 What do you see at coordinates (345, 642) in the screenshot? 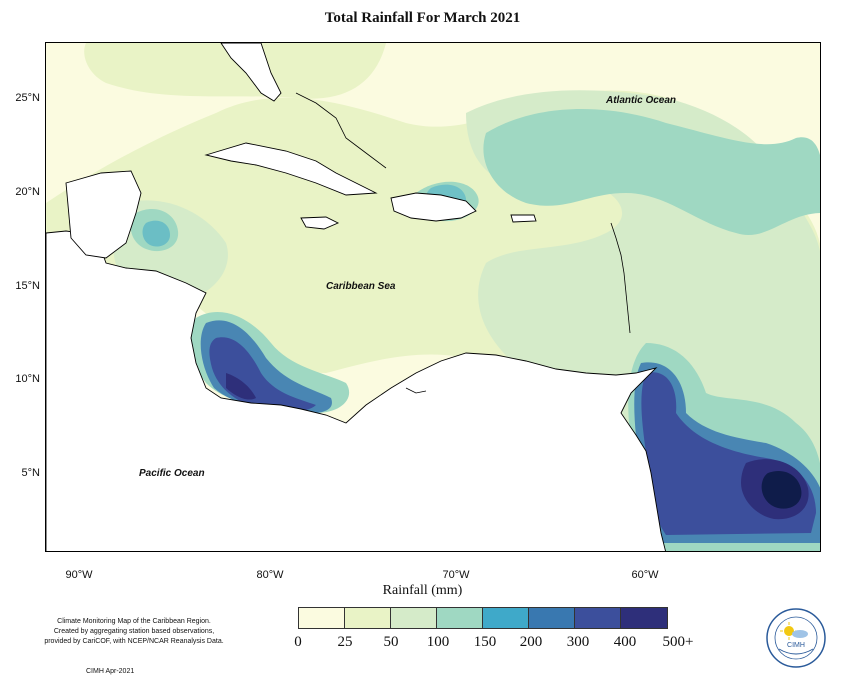
I see `legend-break-label: 25` at bounding box center [345, 642].